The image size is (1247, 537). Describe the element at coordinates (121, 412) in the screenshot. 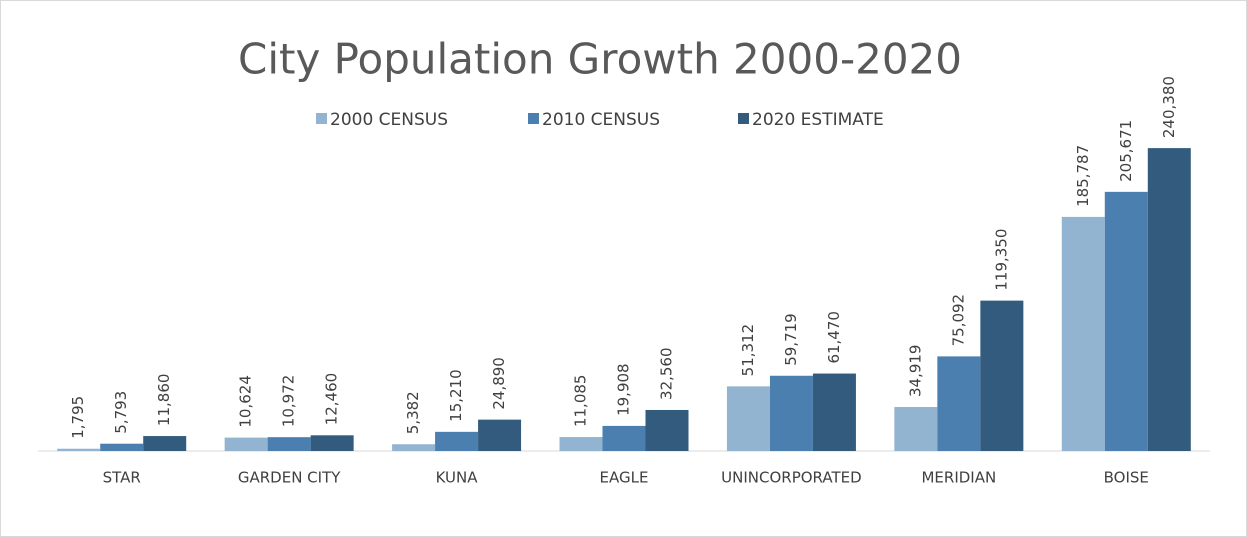

I see `data-label: 5,793` at that location.